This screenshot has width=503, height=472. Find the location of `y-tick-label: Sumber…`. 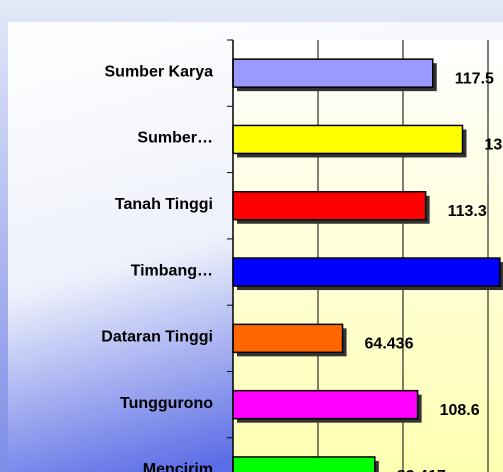

y-tick-label: Sumber… is located at coordinates (175, 138).